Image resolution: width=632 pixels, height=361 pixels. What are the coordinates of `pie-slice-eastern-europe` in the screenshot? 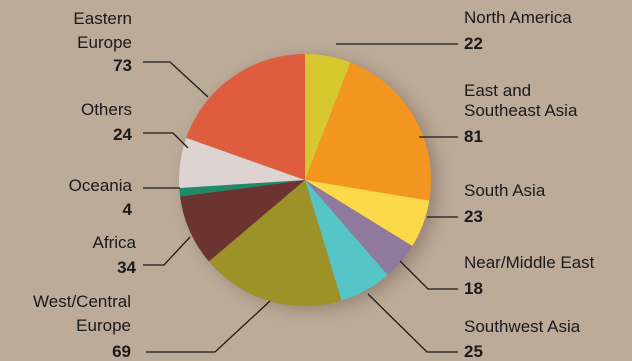 It's located at (245, 117).